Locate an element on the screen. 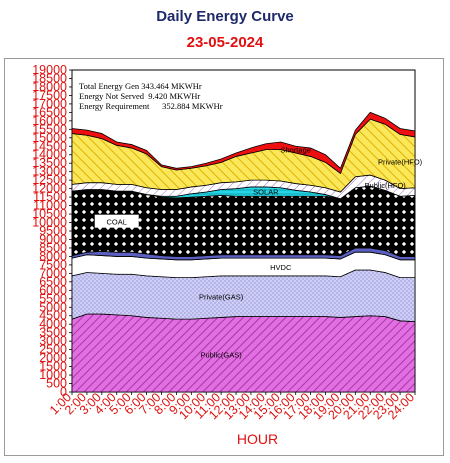 Image resolution: width=450 pixels, height=463 pixels. chart-date: 23-05-2024 is located at coordinates (225, 42).